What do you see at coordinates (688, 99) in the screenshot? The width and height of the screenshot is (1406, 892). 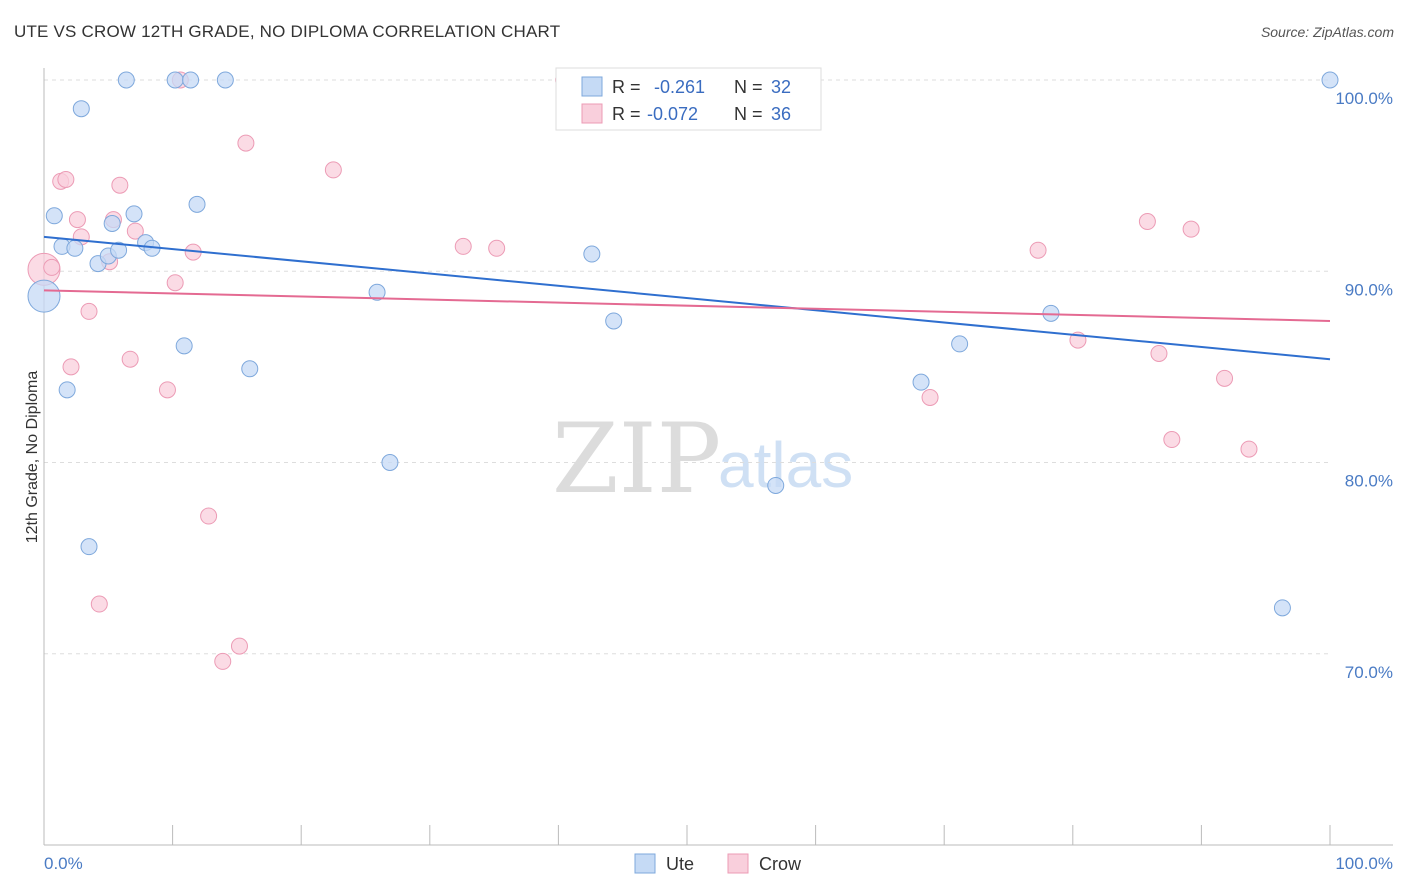 I see `stats-legend-box: R = -0.261 N = 32 R = -0.072 N = 36` at bounding box center [688, 99].